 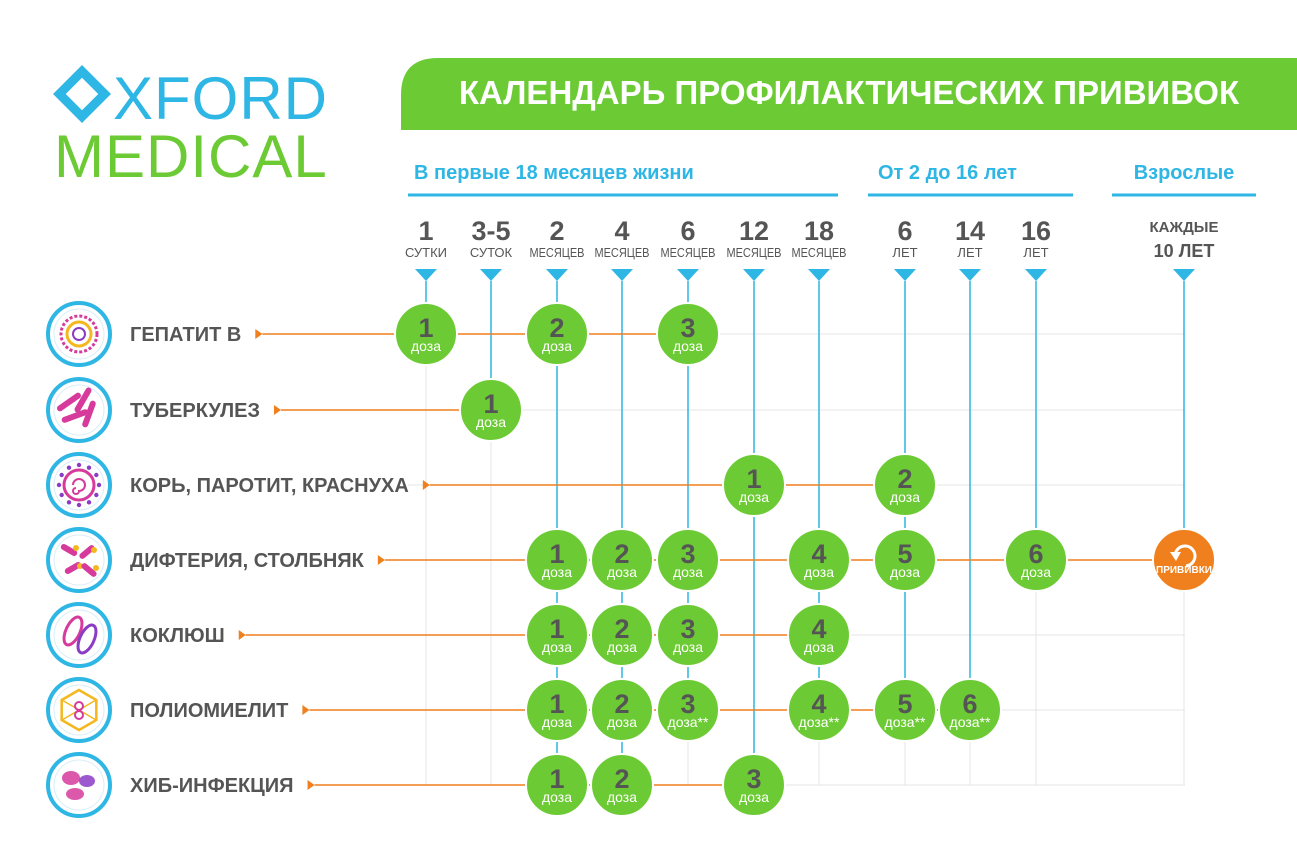 I want to click on booster-marker: ПРИВИВКИ, so click(x=1184, y=560).